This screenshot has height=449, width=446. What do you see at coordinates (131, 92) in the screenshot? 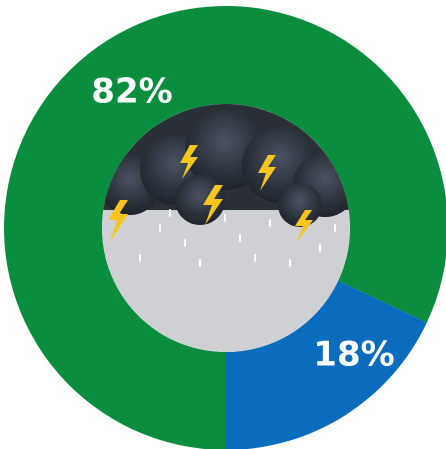
I see `value-label: 82%` at bounding box center [131, 92].